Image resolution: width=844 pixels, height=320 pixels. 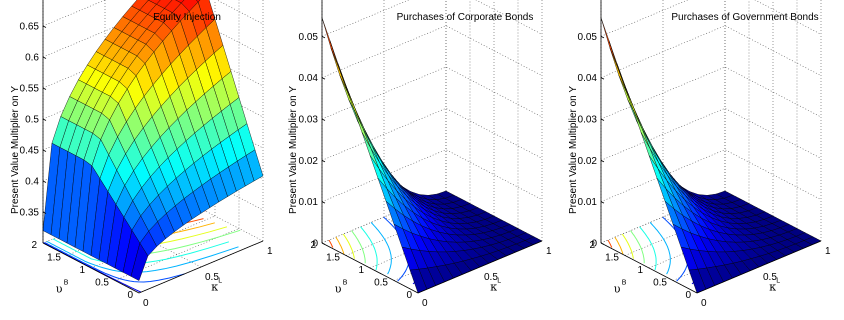 I want to click on z-tick-label: 0.55, so click(x=30, y=89).